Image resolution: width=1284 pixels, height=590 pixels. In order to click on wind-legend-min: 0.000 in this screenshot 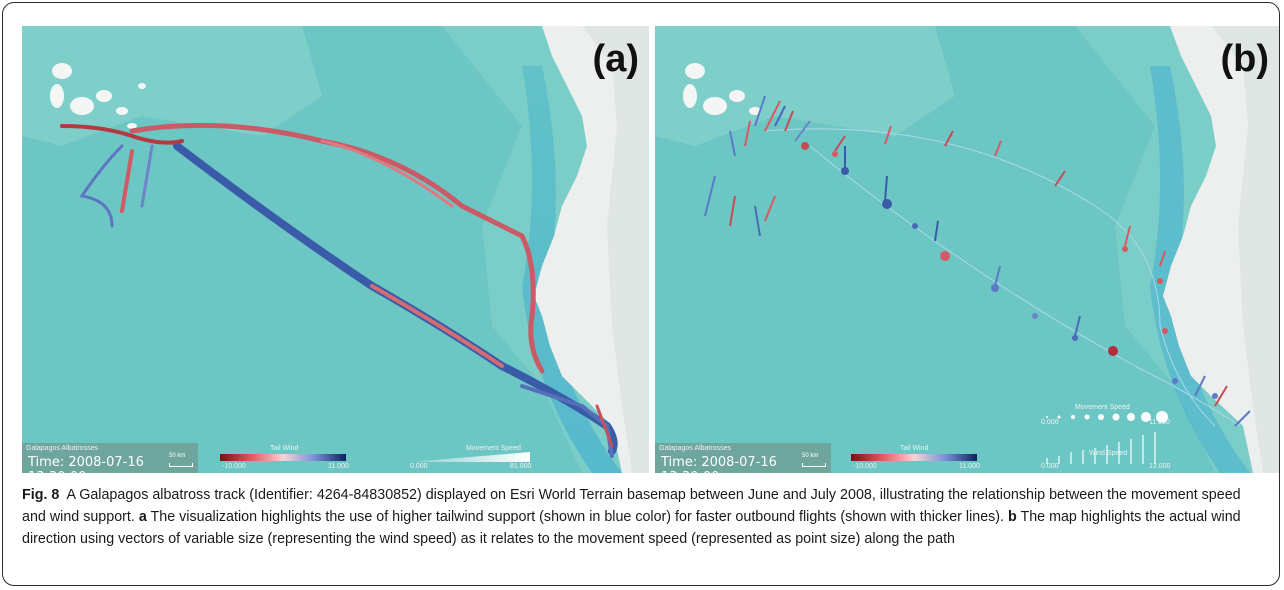, I will do `click(1050, 466)`.